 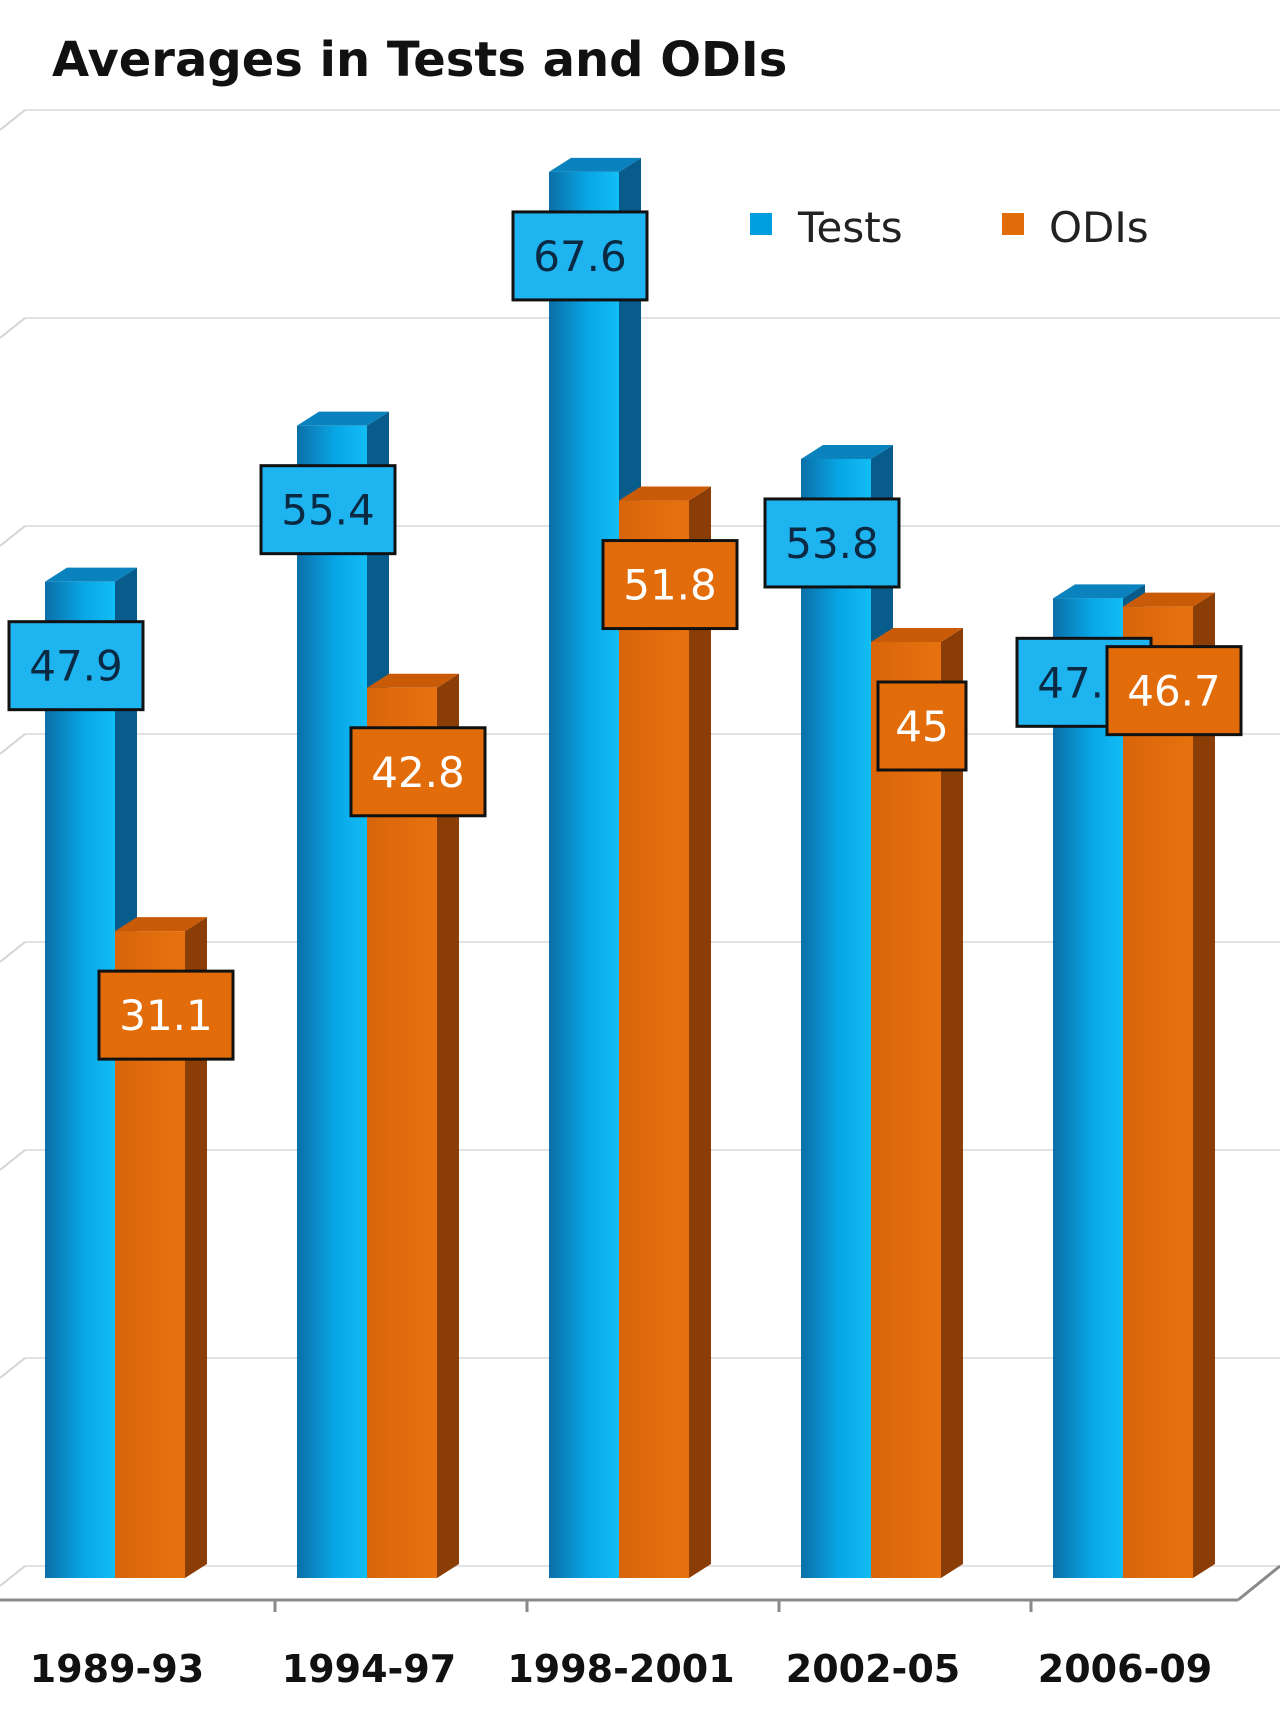 I want to click on data-label-odis: 42.8, so click(x=418, y=772).